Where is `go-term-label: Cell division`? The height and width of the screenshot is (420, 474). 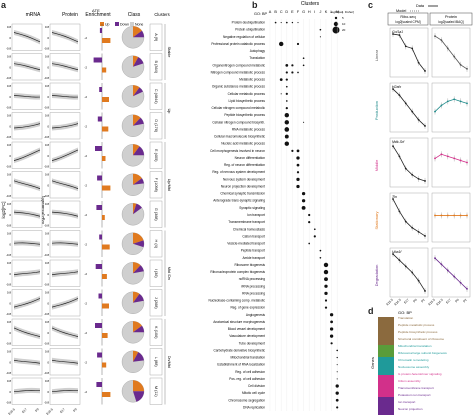 go-term-label: Cell division is located at coordinates (256, 386).